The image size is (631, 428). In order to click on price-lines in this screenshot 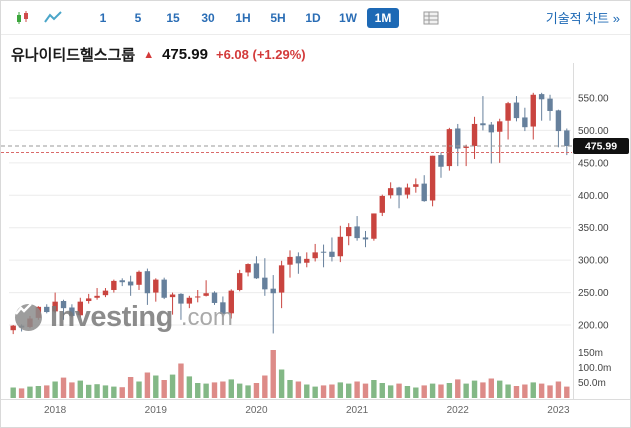, I will do `click(286, 149)`.